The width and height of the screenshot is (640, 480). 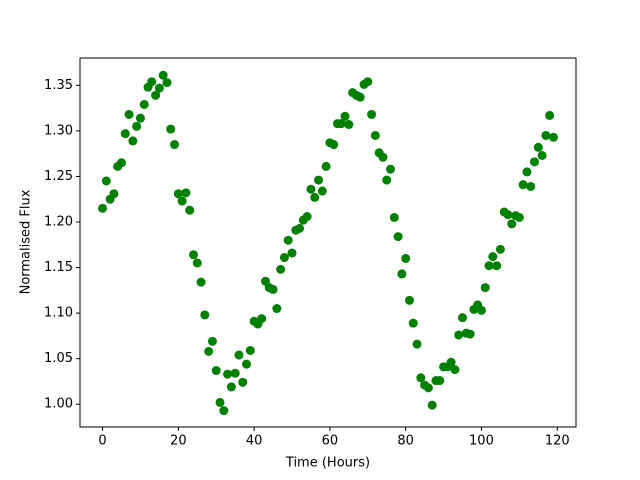 I want to click on y-tick-label: 1.05, so click(x=58, y=358).